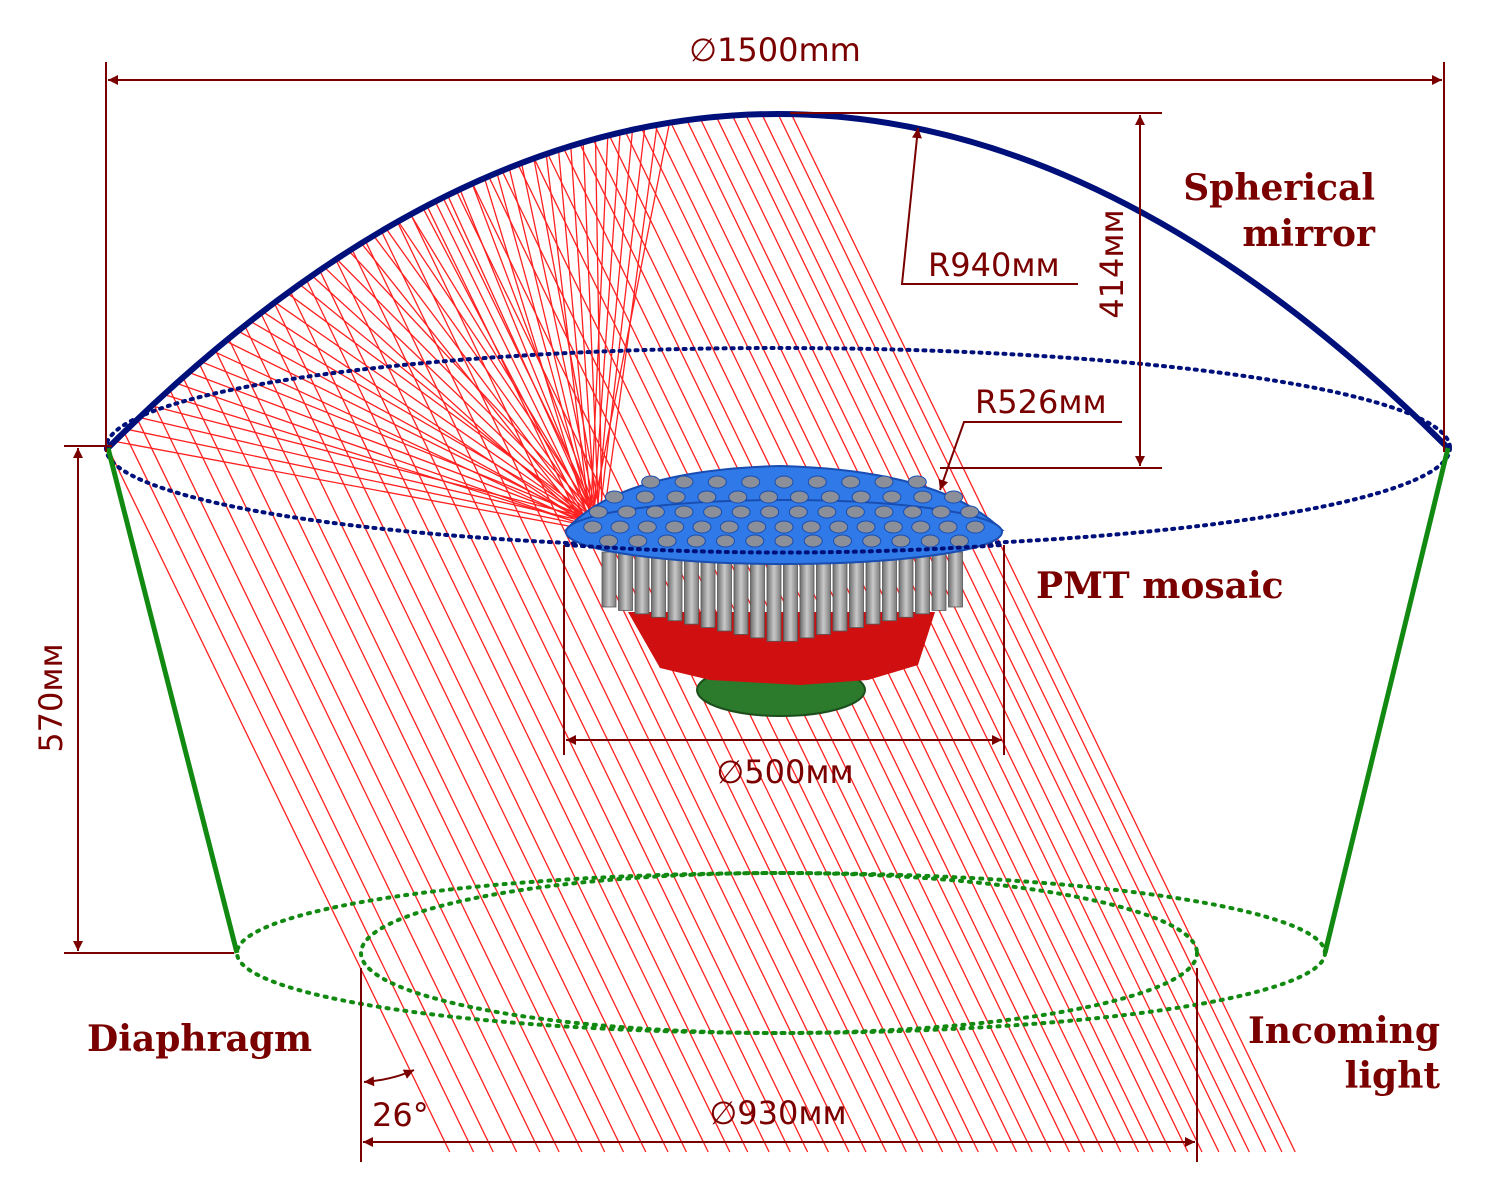 This screenshot has height=1183, width=1493. Describe the element at coordinates (172, 700) in the screenshot. I see `diaphragm-left-wall` at that location.